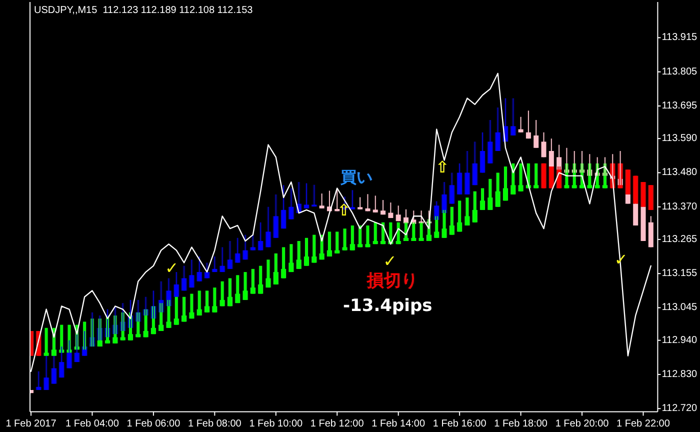 Image resolution: width=700 pixels, height=432 pixels. What do you see at coordinates (276, 424) in the screenshot?
I see `x-tick-label: 1 Feb 10:00` at bounding box center [276, 424].